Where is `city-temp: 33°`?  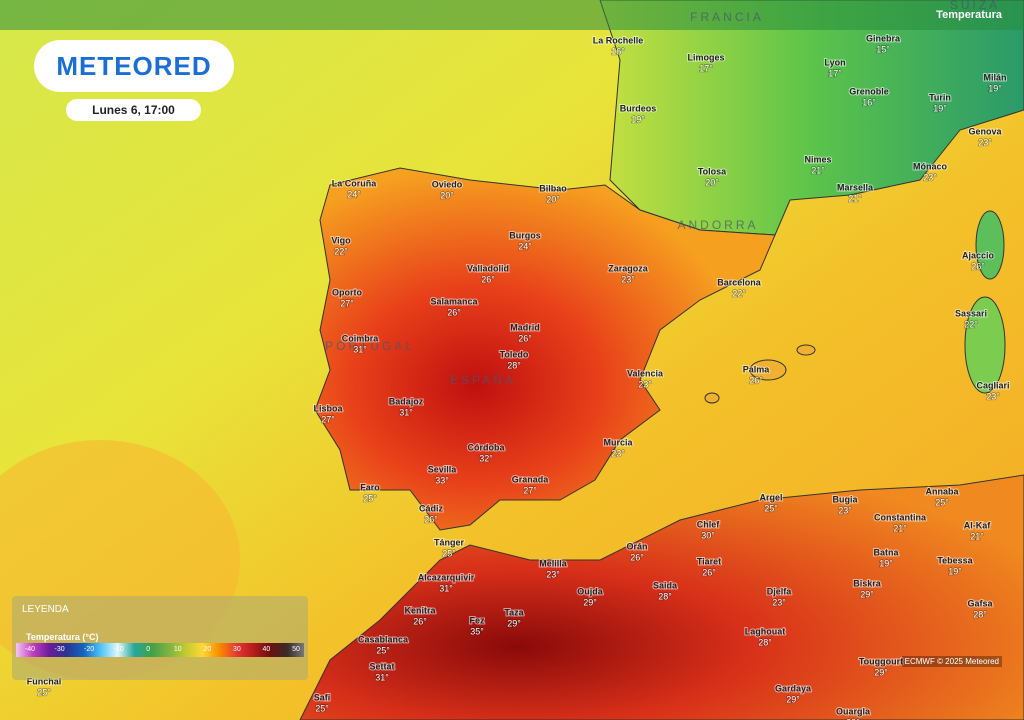
city-temp: 33° is located at coordinates (442, 480).